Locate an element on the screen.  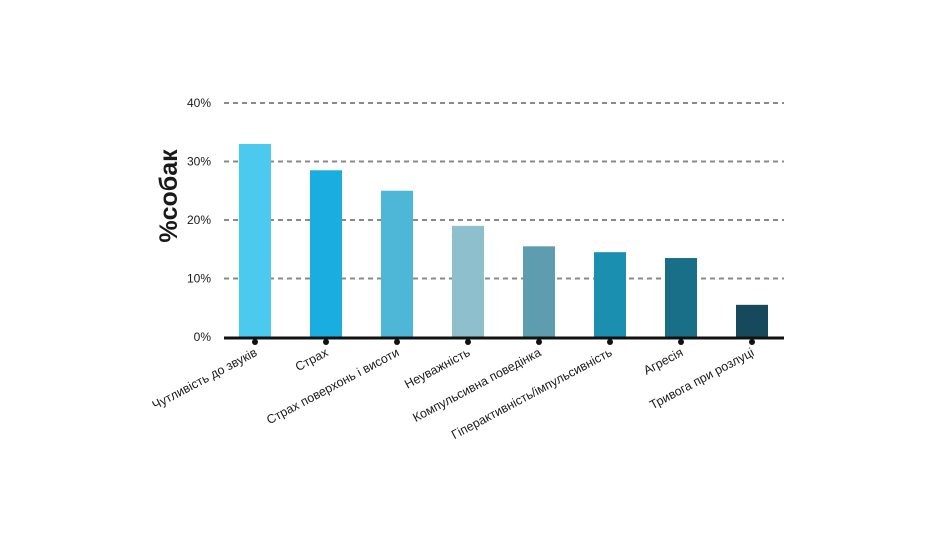
x-category-label: Страх is located at coordinates (312, 359).